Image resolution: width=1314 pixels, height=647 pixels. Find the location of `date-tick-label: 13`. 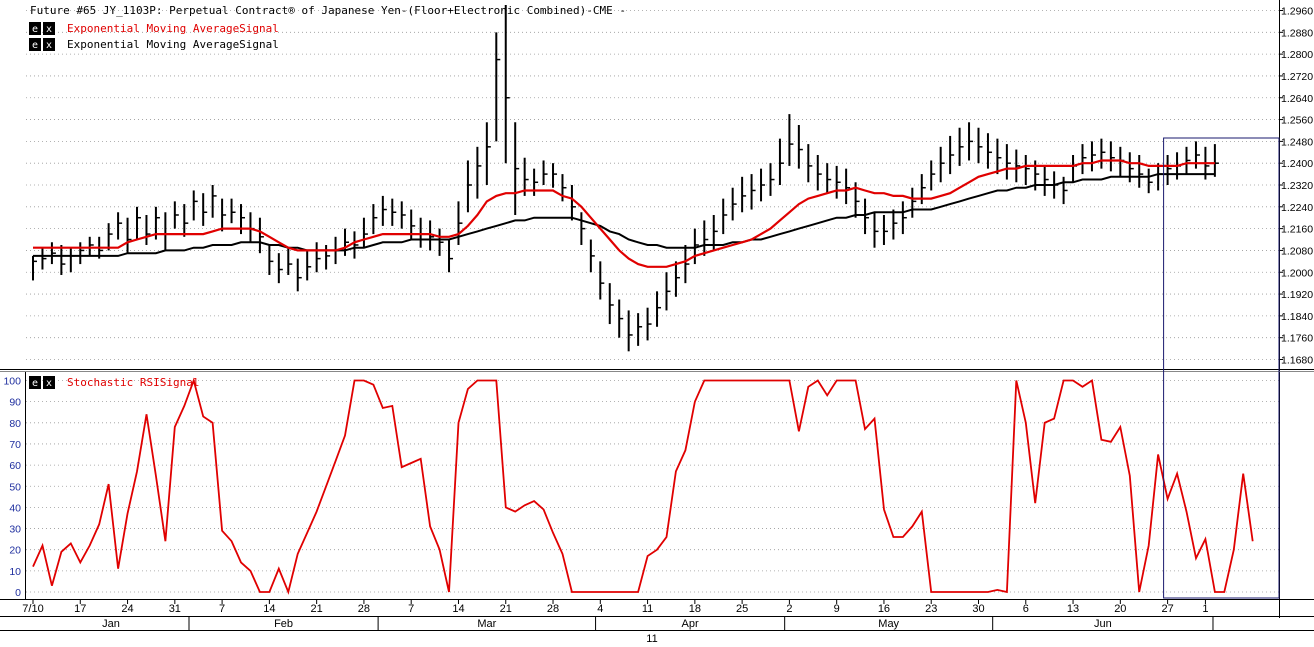

date-tick-label: 13 is located at coordinates (1073, 609).